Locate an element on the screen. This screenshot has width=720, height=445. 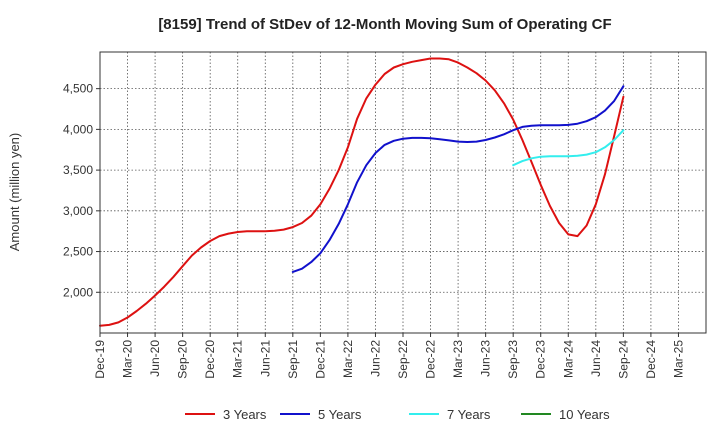
x-tick-label: Dec-20 is located at coordinates (210, 359).